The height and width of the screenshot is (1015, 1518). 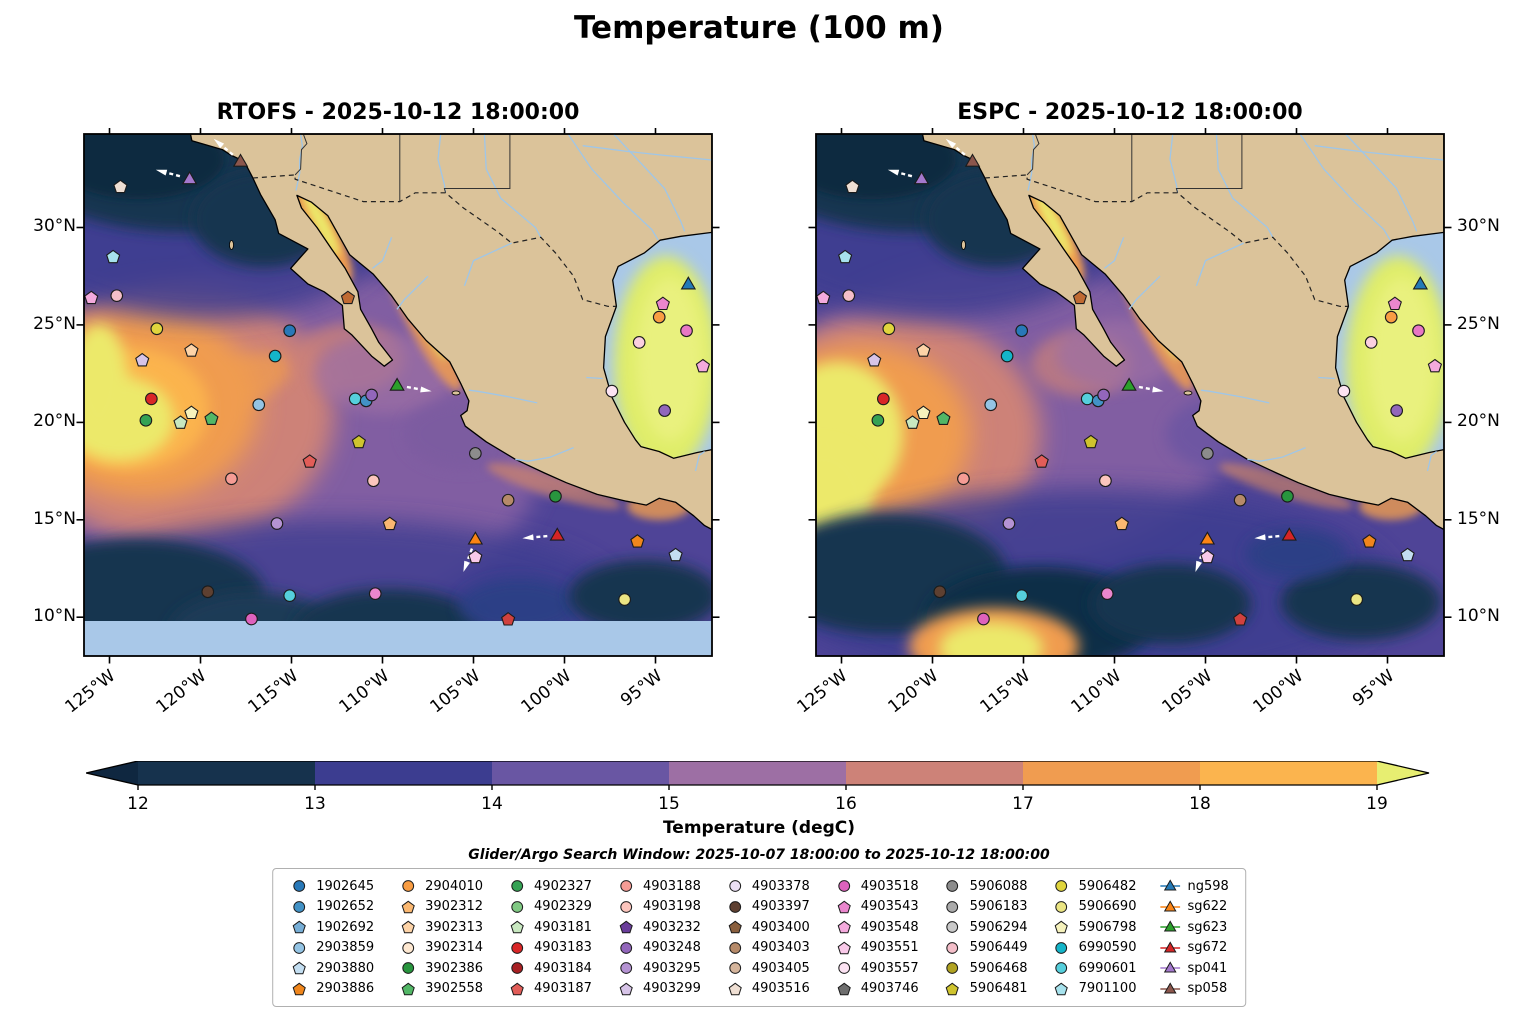 What do you see at coordinates (1207, 907) in the screenshot?
I see `legend-label: sg622` at bounding box center [1207, 907].